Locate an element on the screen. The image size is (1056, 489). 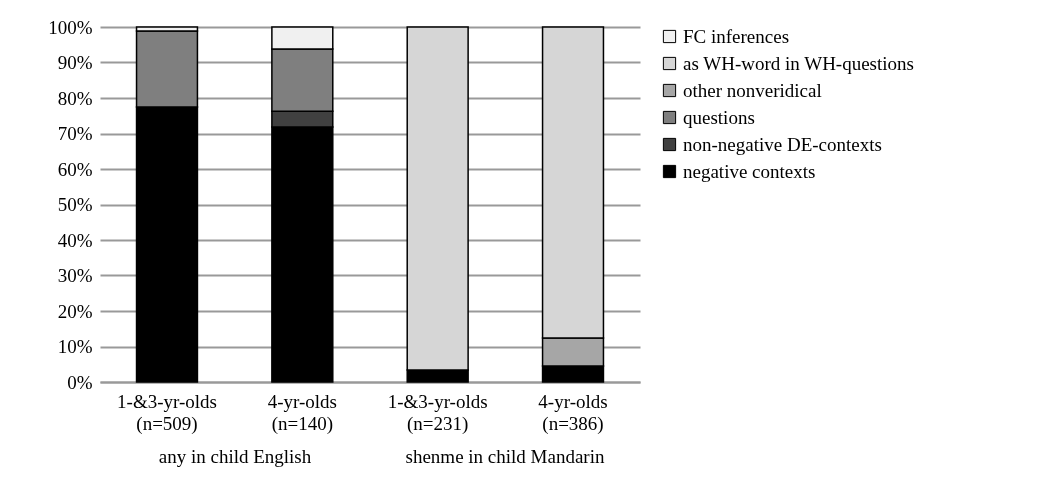
y-tick-label: 100% is located at coordinates (70, 27).